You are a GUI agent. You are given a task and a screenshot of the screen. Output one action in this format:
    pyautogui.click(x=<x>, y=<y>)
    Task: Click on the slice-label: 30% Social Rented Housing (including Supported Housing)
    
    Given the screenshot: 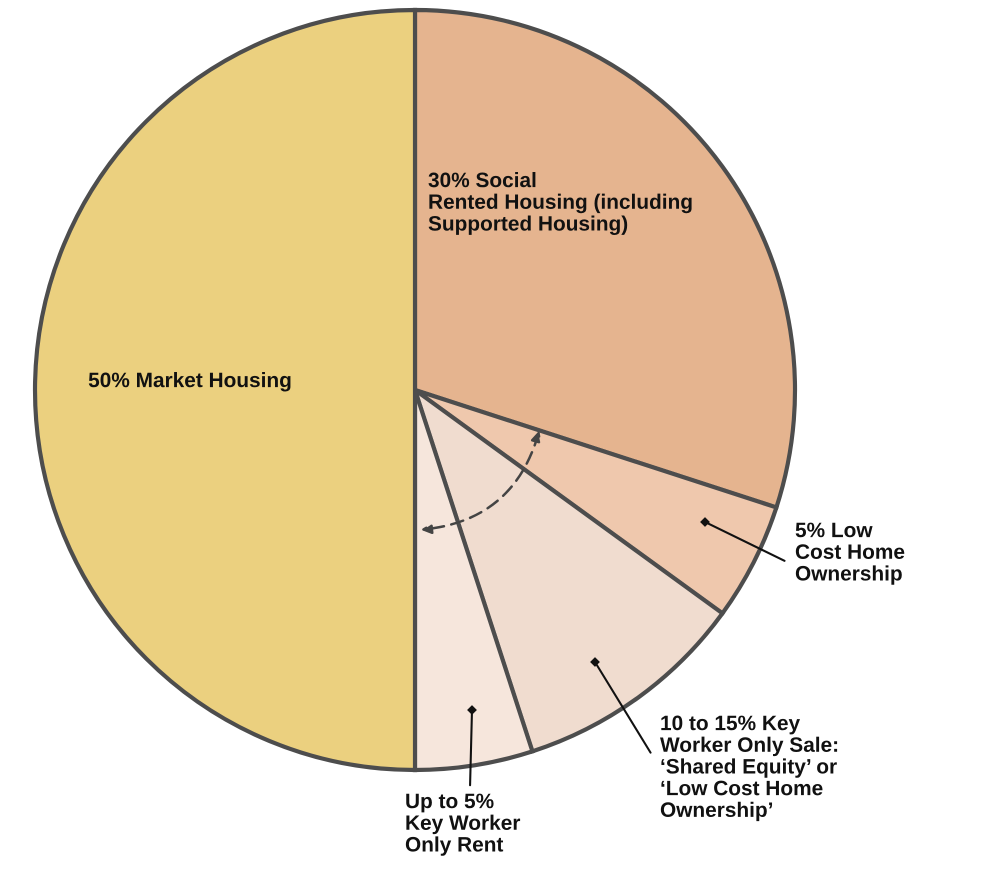 What is the action you would take?
    pyautogui.click(x=560, y=203)
    